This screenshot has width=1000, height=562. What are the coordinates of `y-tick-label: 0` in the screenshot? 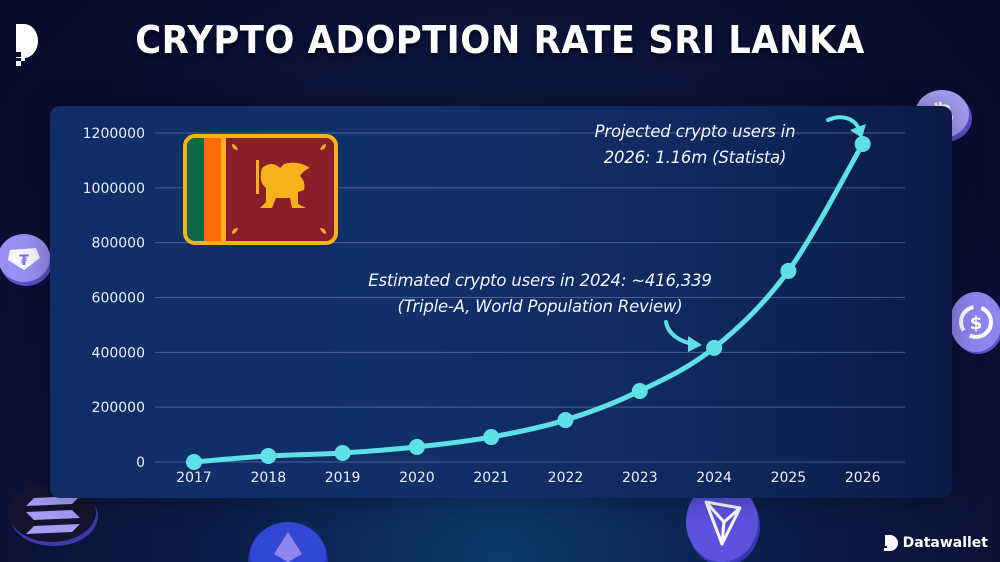 It's located at (140, 463).